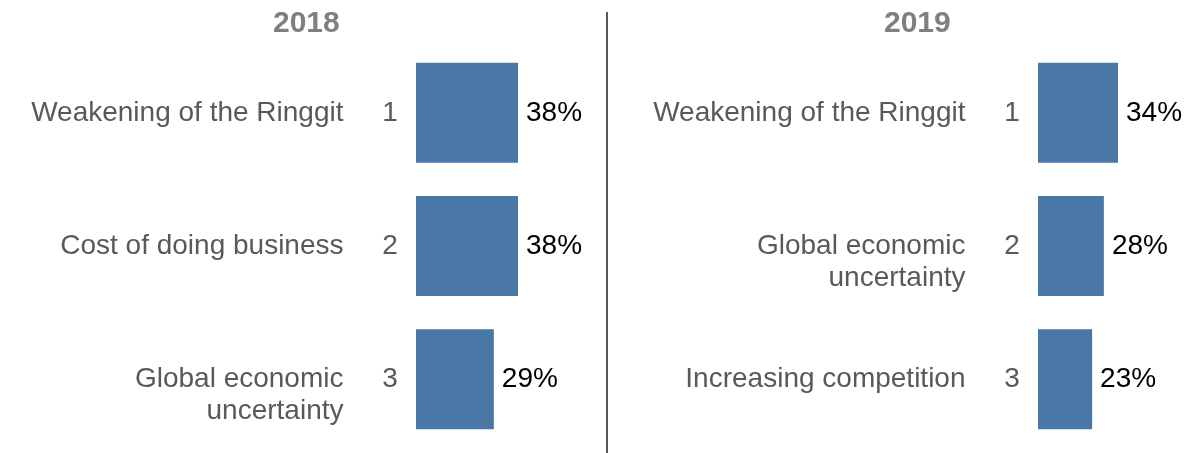 The image size is (1190, 453). I want to click on y-tick-label: Increasing competition, so click(825, 378).